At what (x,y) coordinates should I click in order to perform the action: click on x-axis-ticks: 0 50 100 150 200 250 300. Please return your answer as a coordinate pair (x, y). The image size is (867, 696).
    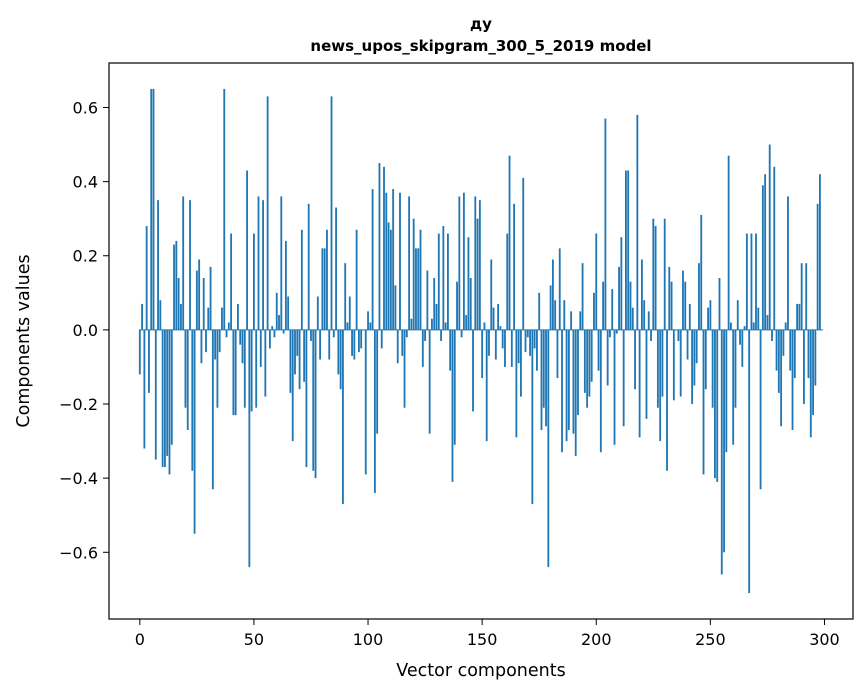
    Looking at the image, I should click on (487, 634).